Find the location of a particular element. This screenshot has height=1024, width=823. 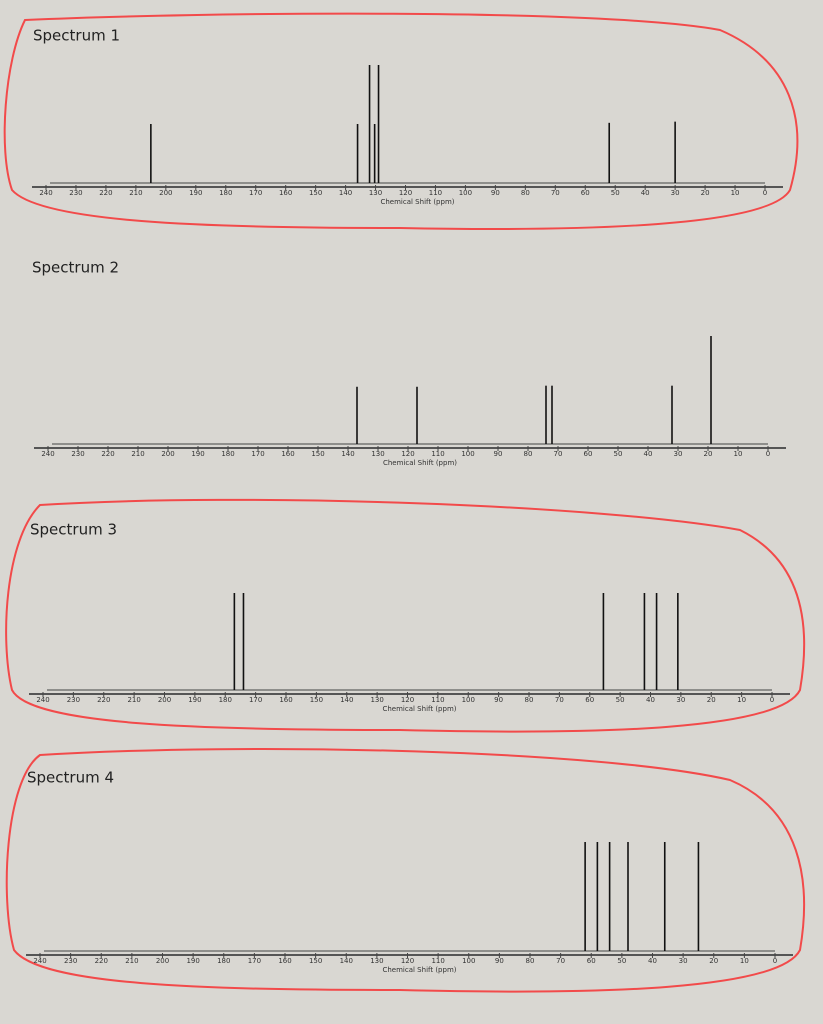

chart-title: Spectrum 1 is located at coordinates (76, 36).